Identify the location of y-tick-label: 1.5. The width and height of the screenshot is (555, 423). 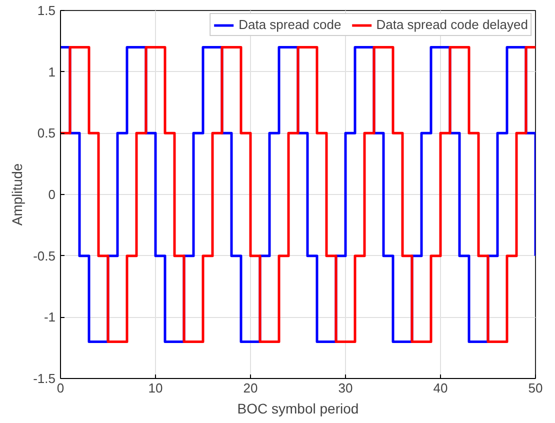
(46, 10).